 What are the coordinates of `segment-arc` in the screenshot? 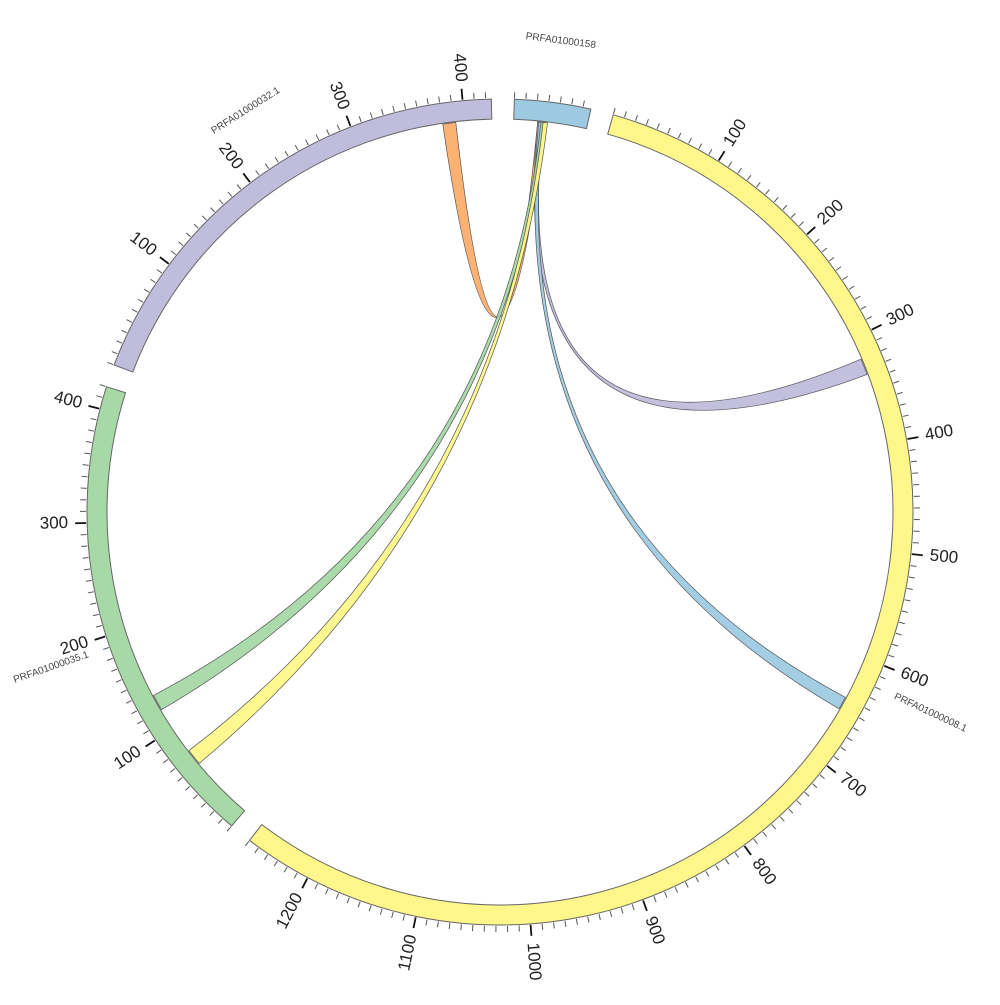 It's located at (552, 113).